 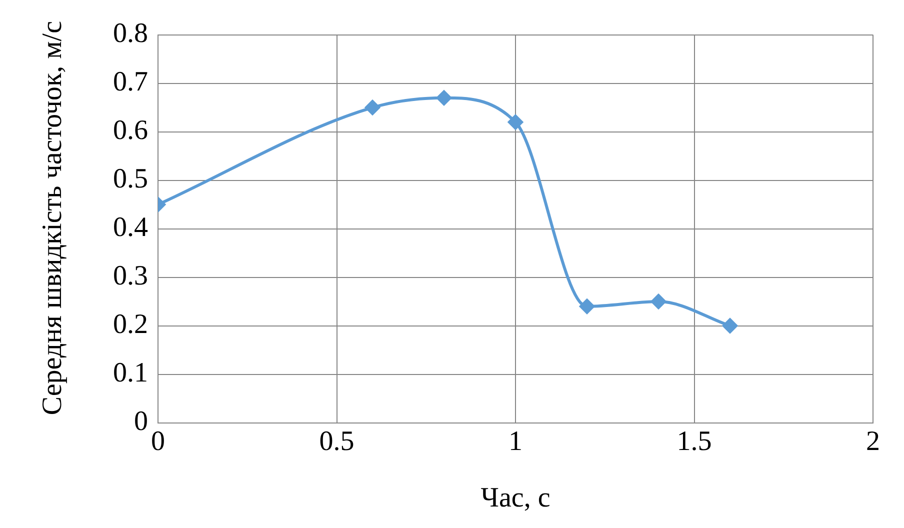 I want to click on y-tick-label: 0.7, so click(x=130, y=82).